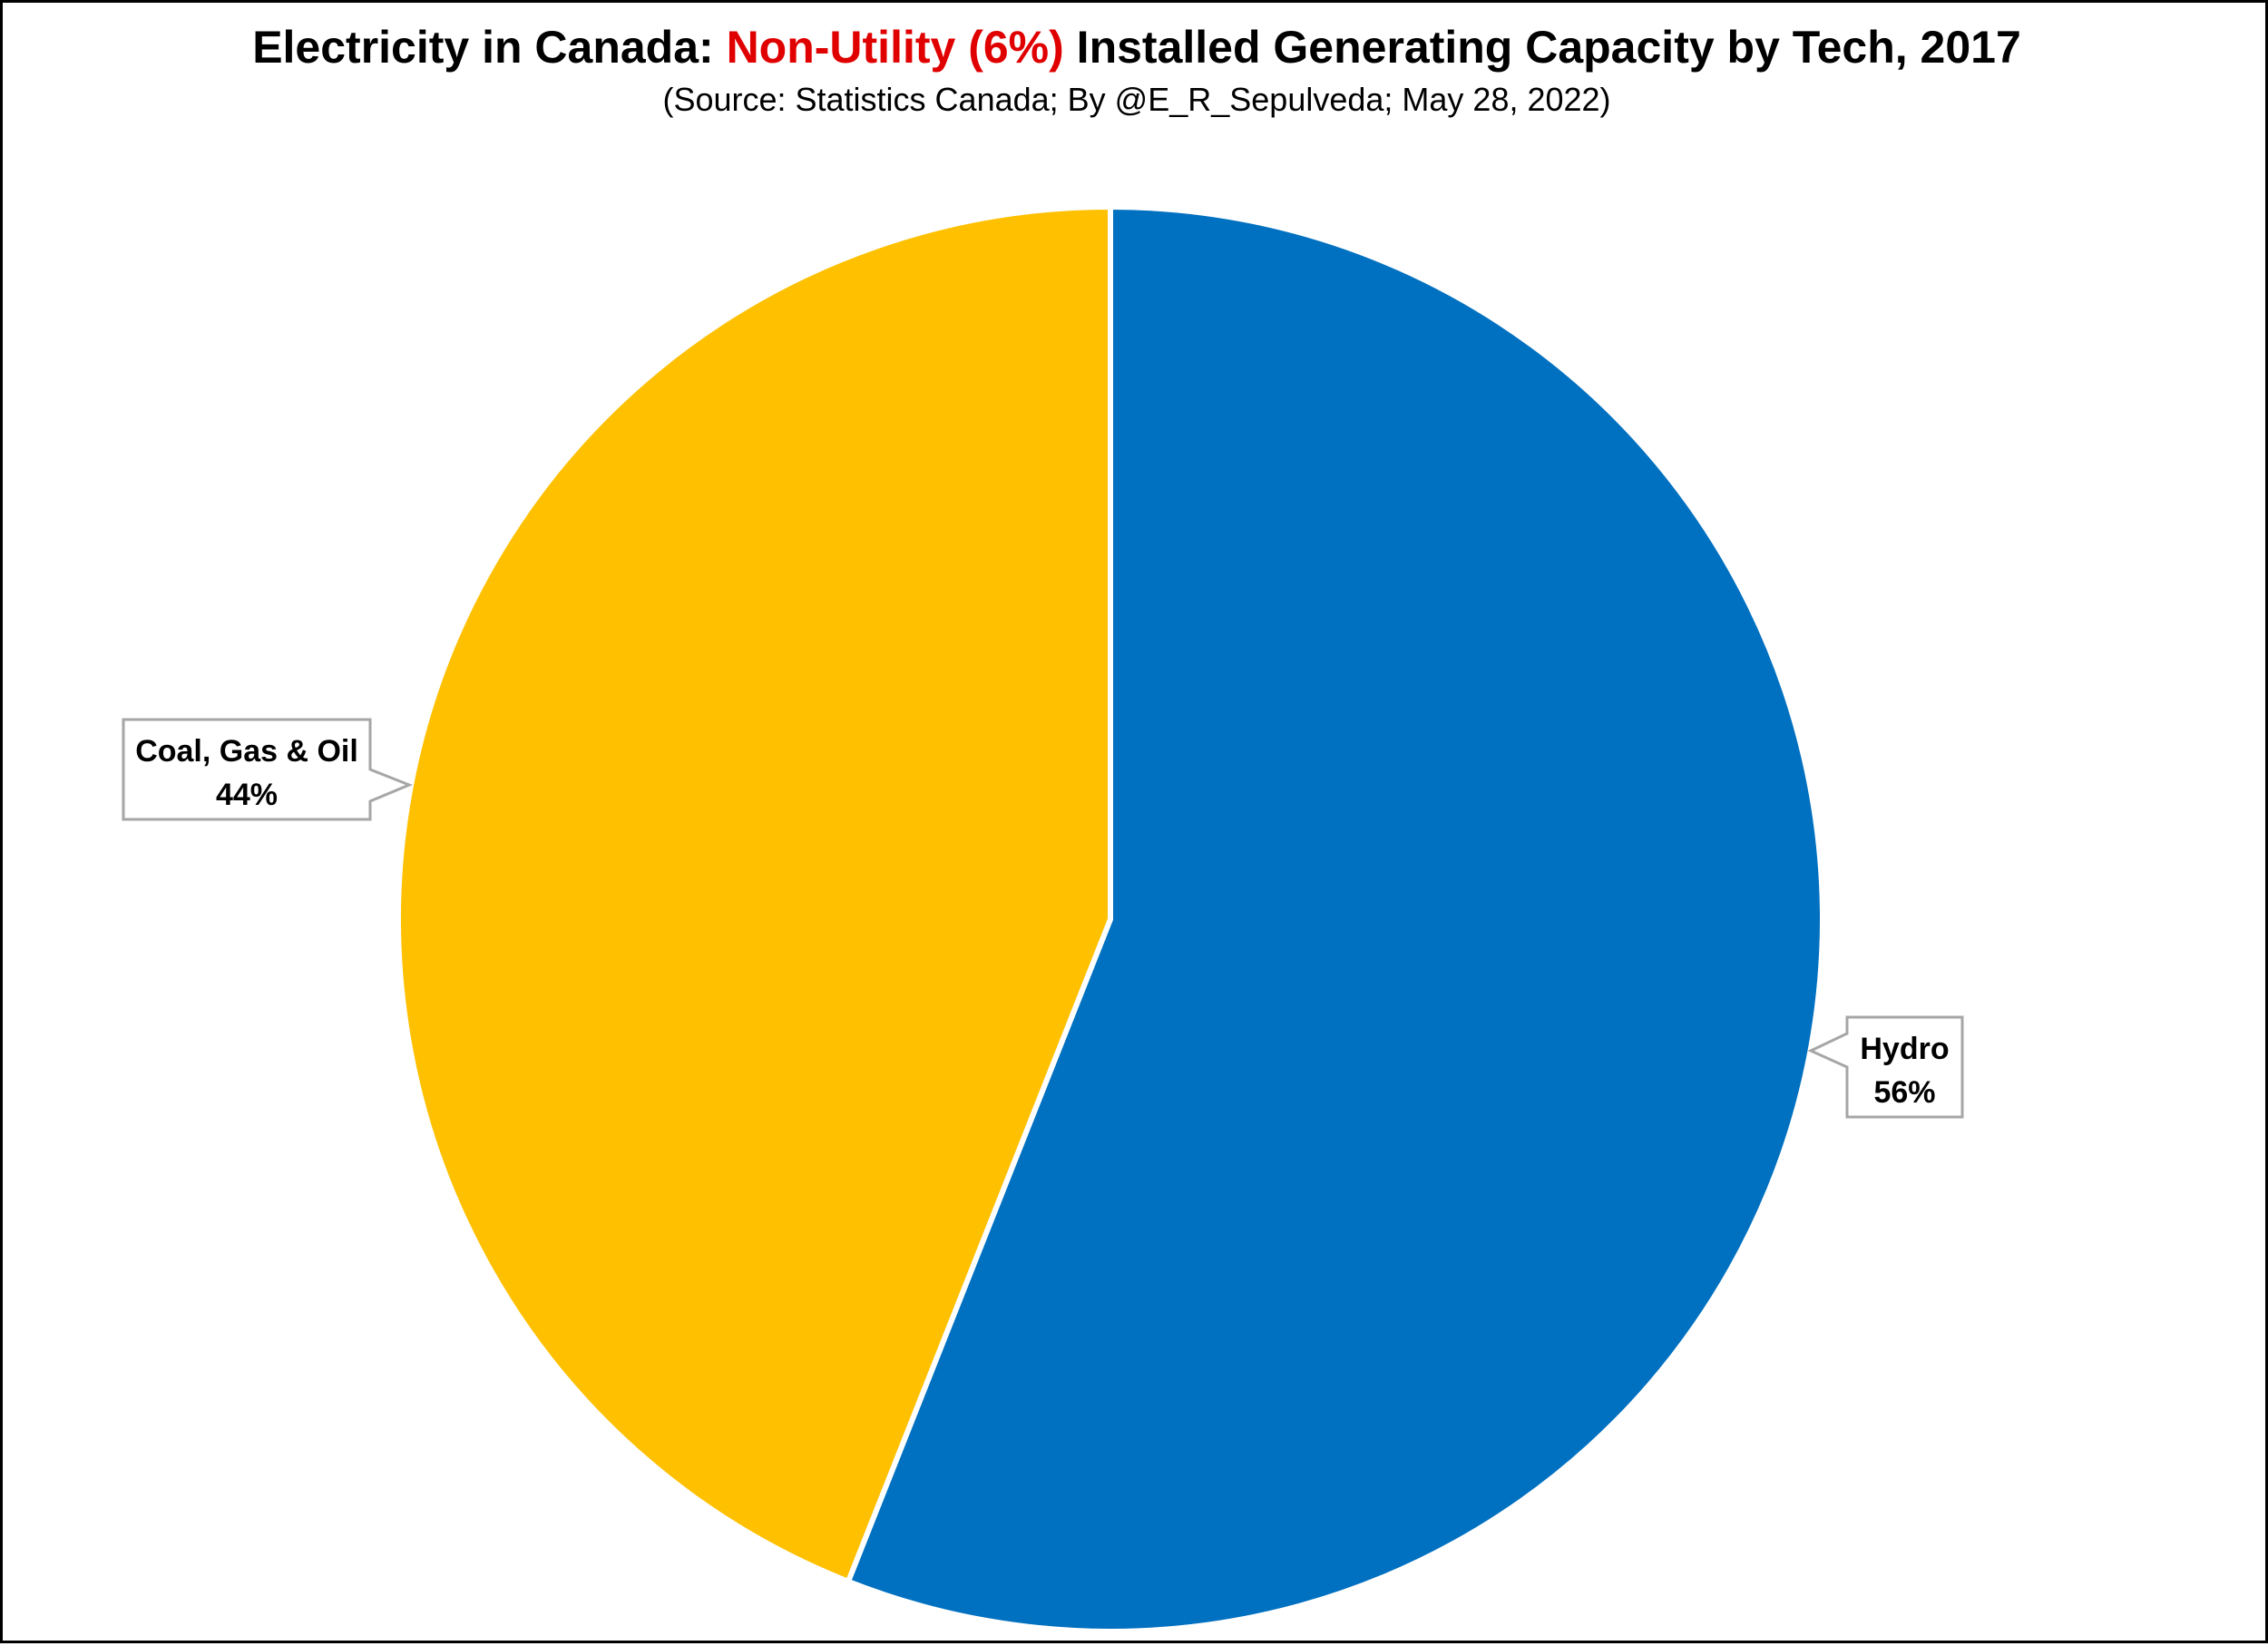 The height and width of the screenshot is (1646, 2268). I want to click on data-label-callout-hydro: Hydro 56%, so click(1885, 1067).